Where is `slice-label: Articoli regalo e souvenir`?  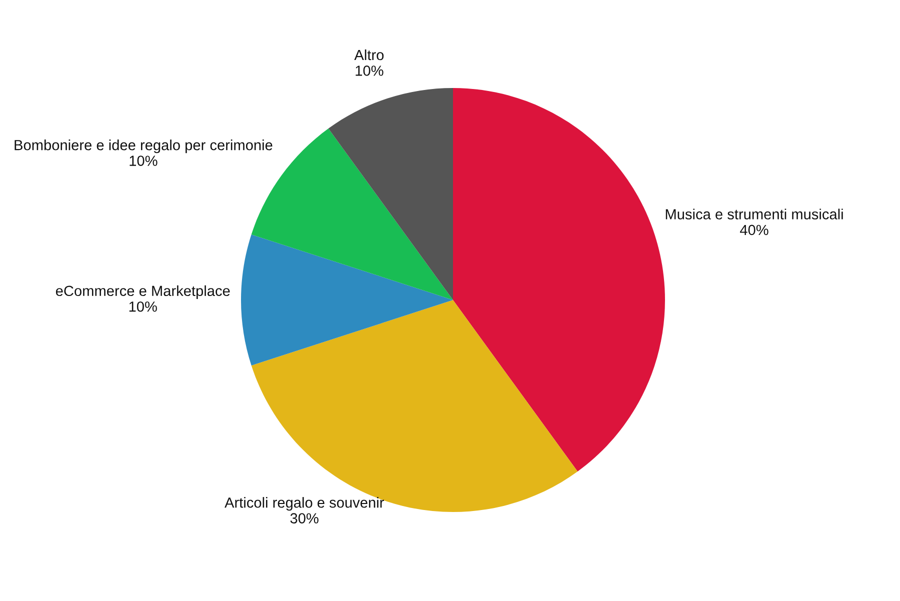
slice-label: Articoli regalo e souvenir is located at coordinates (304, 504).